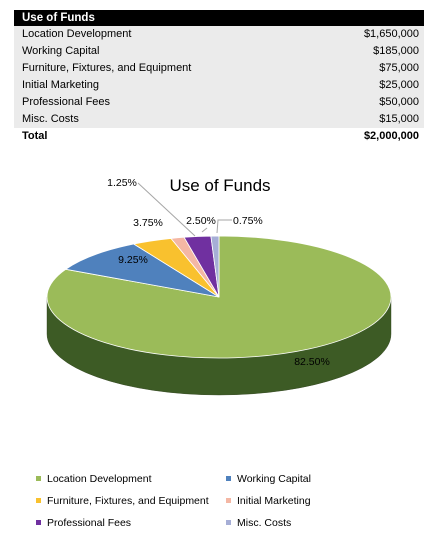 The image size is (434, 542). What do you see at coordinates (399, 102) in the screenshot?
I see `row-amount: $50,000` at bounding box center [399, 102].